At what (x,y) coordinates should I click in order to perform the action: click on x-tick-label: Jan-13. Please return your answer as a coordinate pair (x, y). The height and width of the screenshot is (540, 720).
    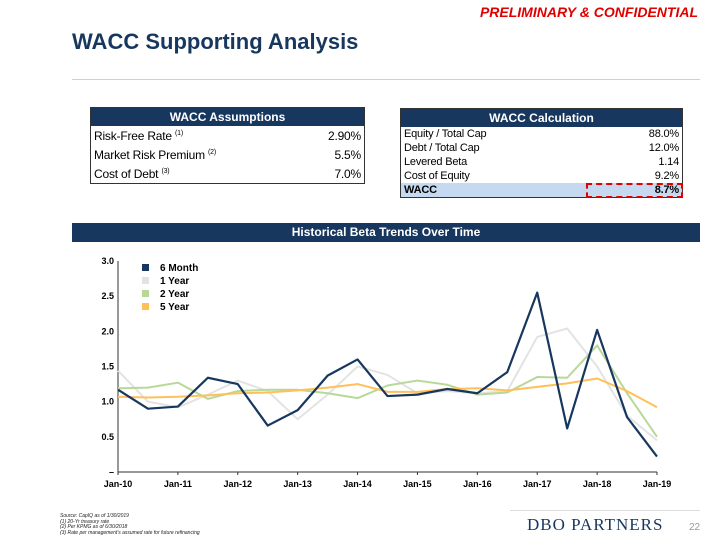
    Looking at the image, I should click on (297, 484).